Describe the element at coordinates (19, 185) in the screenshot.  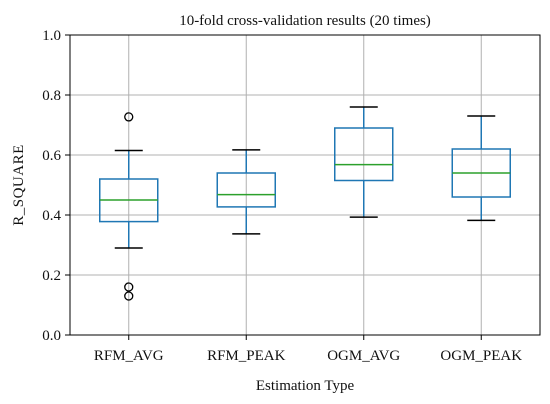
I see `y-axis-label: R_SQUARE` at that location.